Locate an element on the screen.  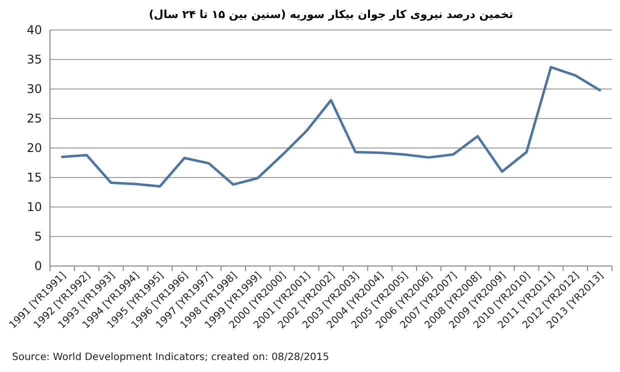
y-tick-label: 5 is located at coordinates (38, 237).